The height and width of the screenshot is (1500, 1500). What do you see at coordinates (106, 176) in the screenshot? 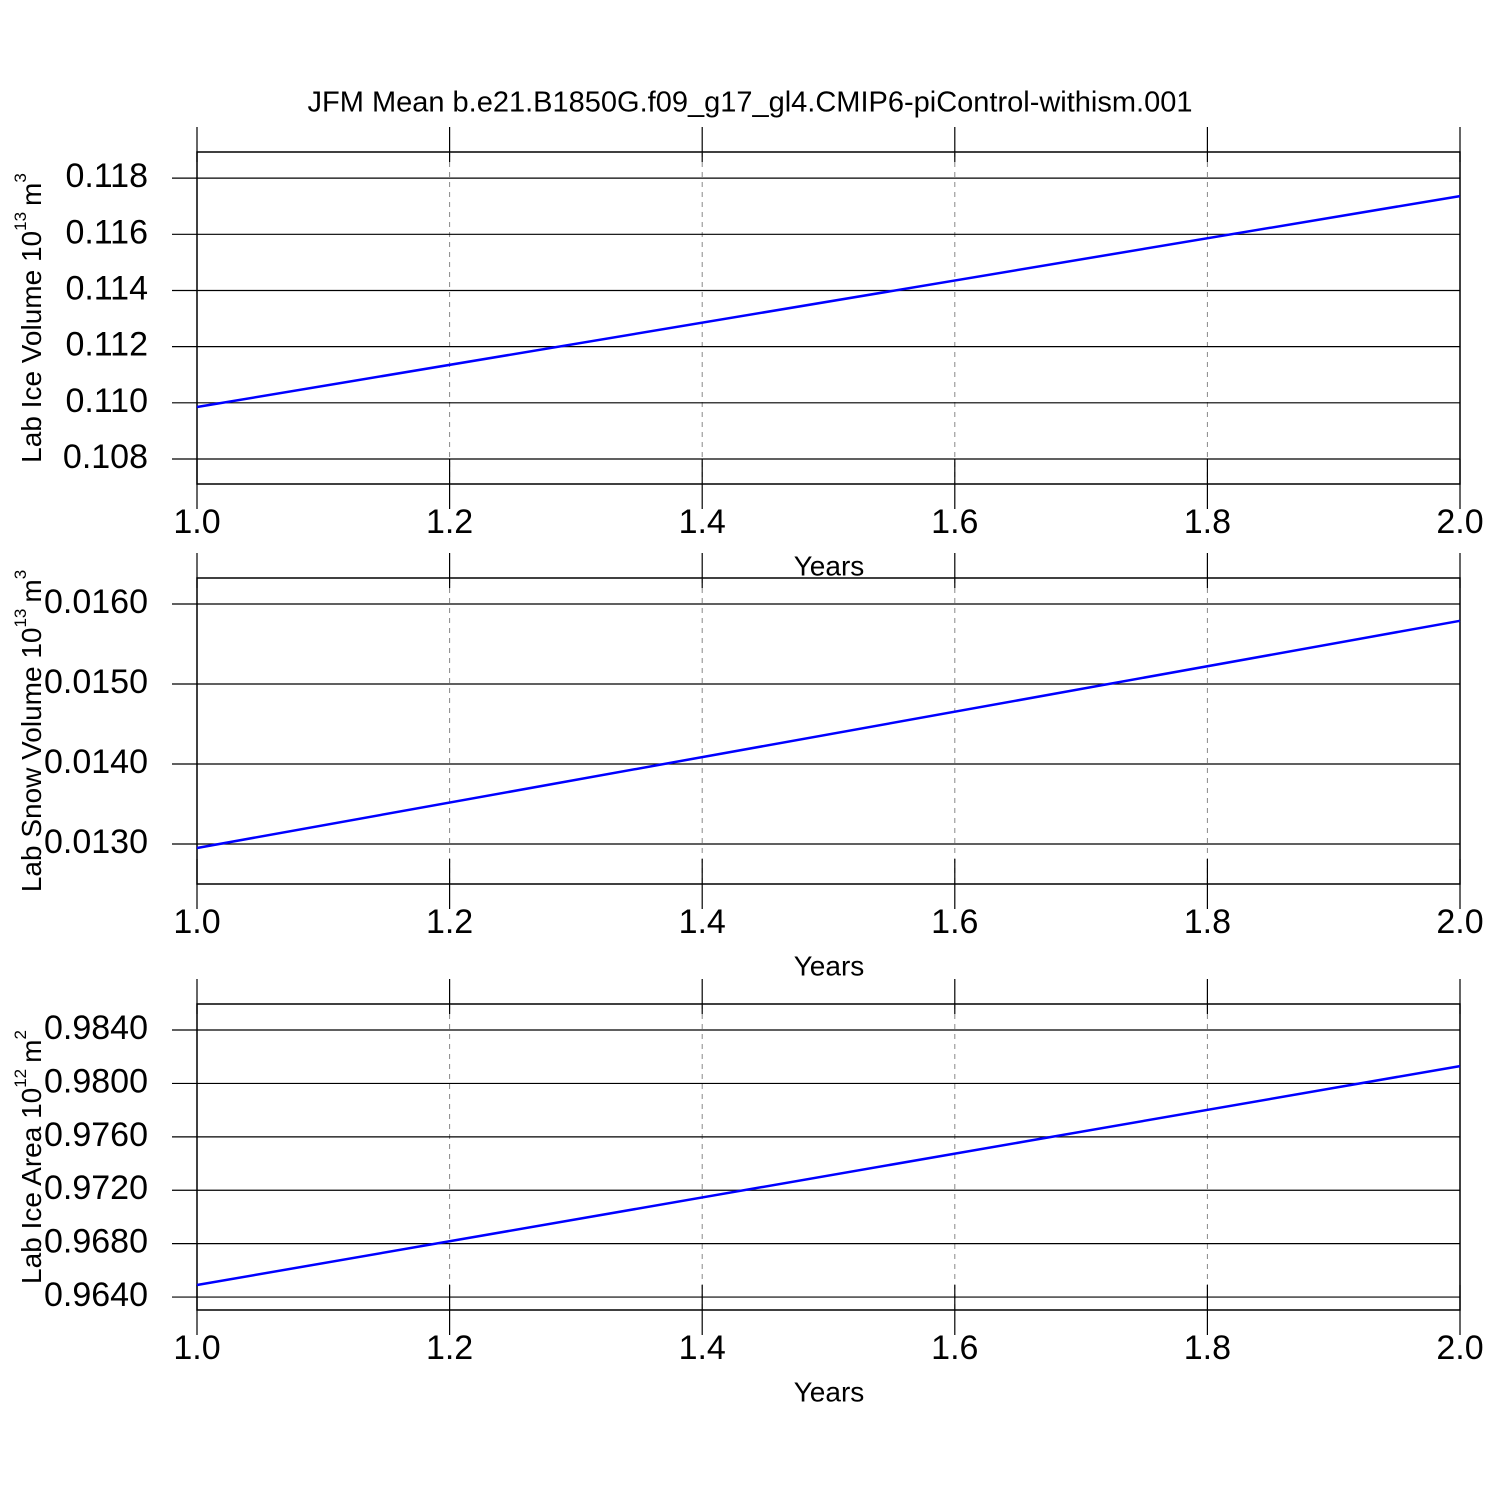
I see `y-tick-label: 0.118` at bounding box center [106, 176].